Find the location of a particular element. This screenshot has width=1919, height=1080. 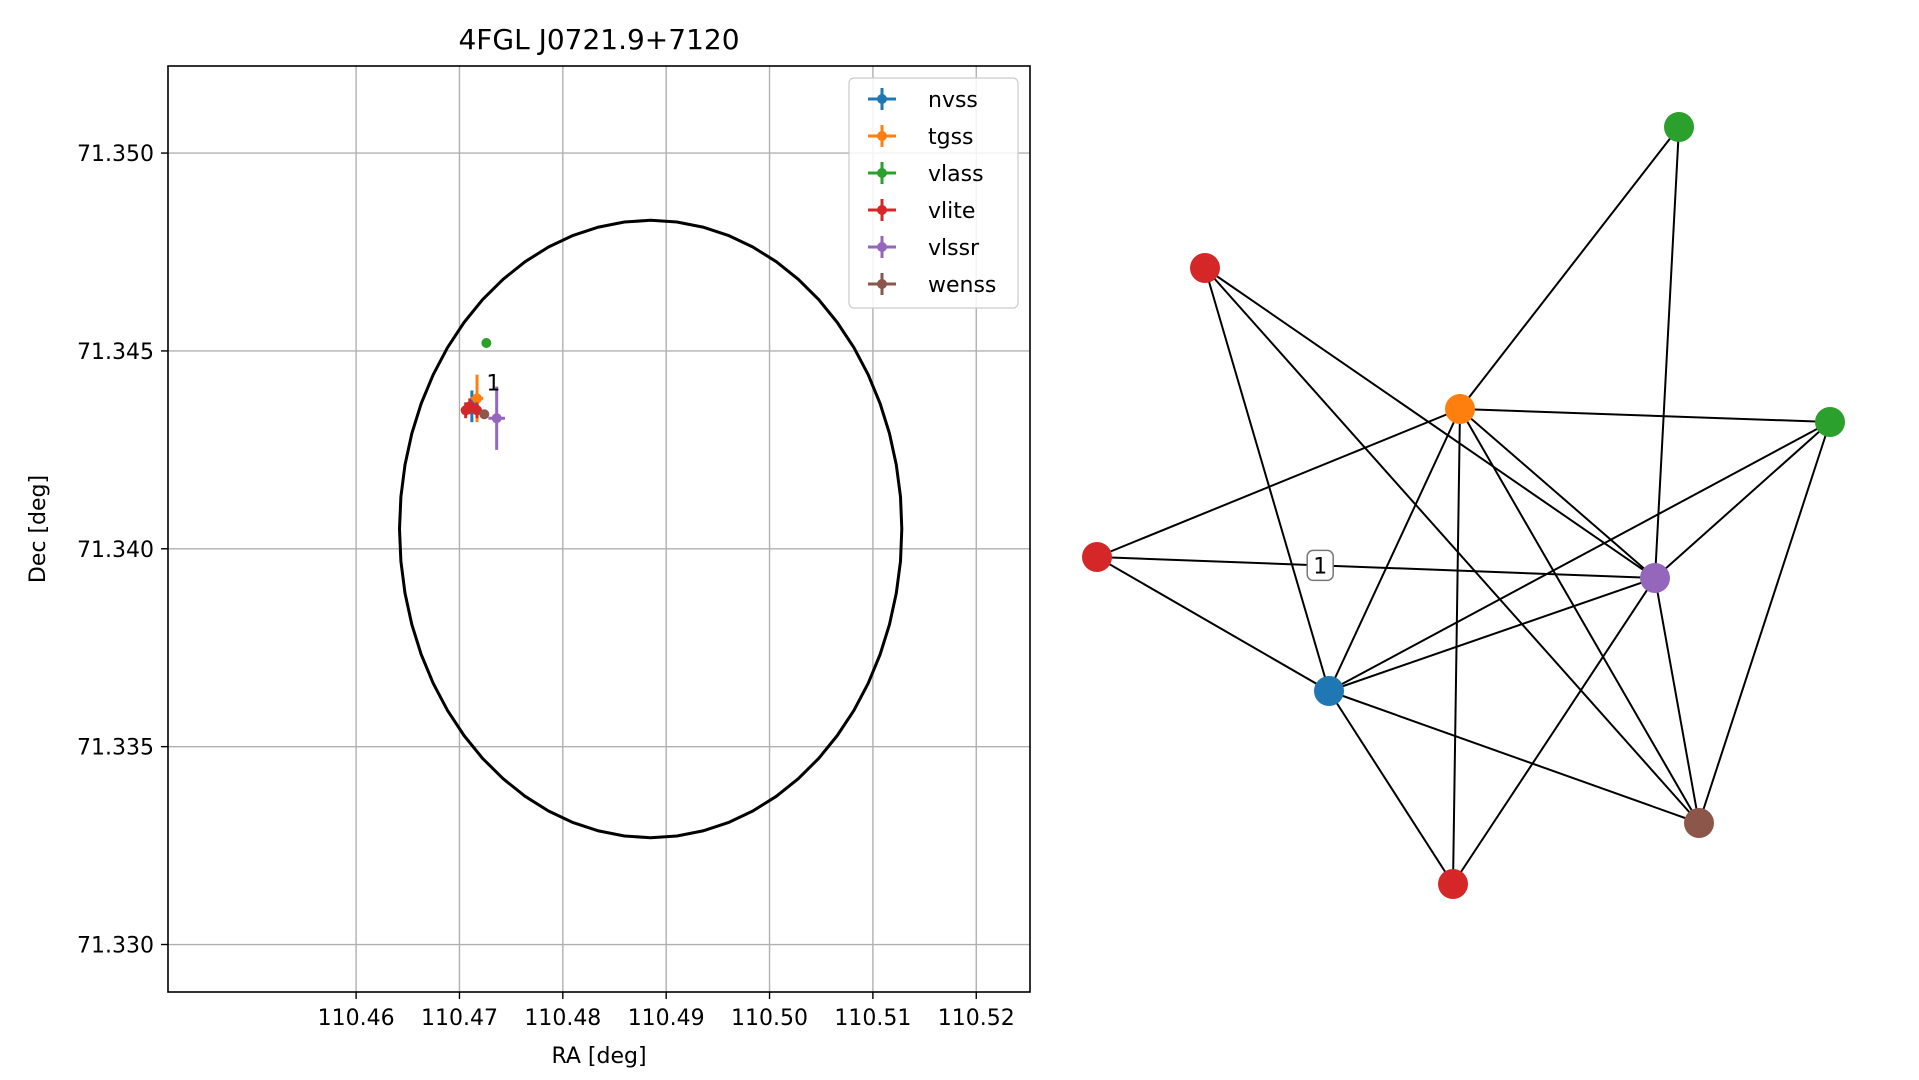

point-vlass is located at coordinates (486, 343).